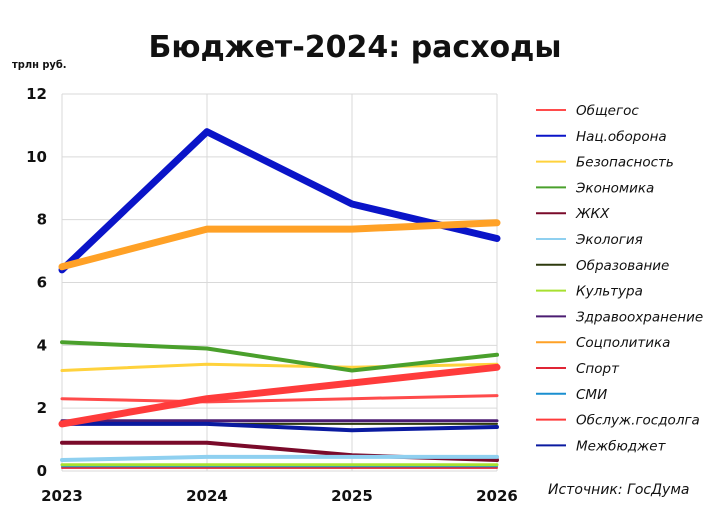 This screenshot has height=528, width=719. What do you see at coordinates (598, 369) in the screenshot?
I see `legend-label: Спорт` at bounding box center [598, 369].